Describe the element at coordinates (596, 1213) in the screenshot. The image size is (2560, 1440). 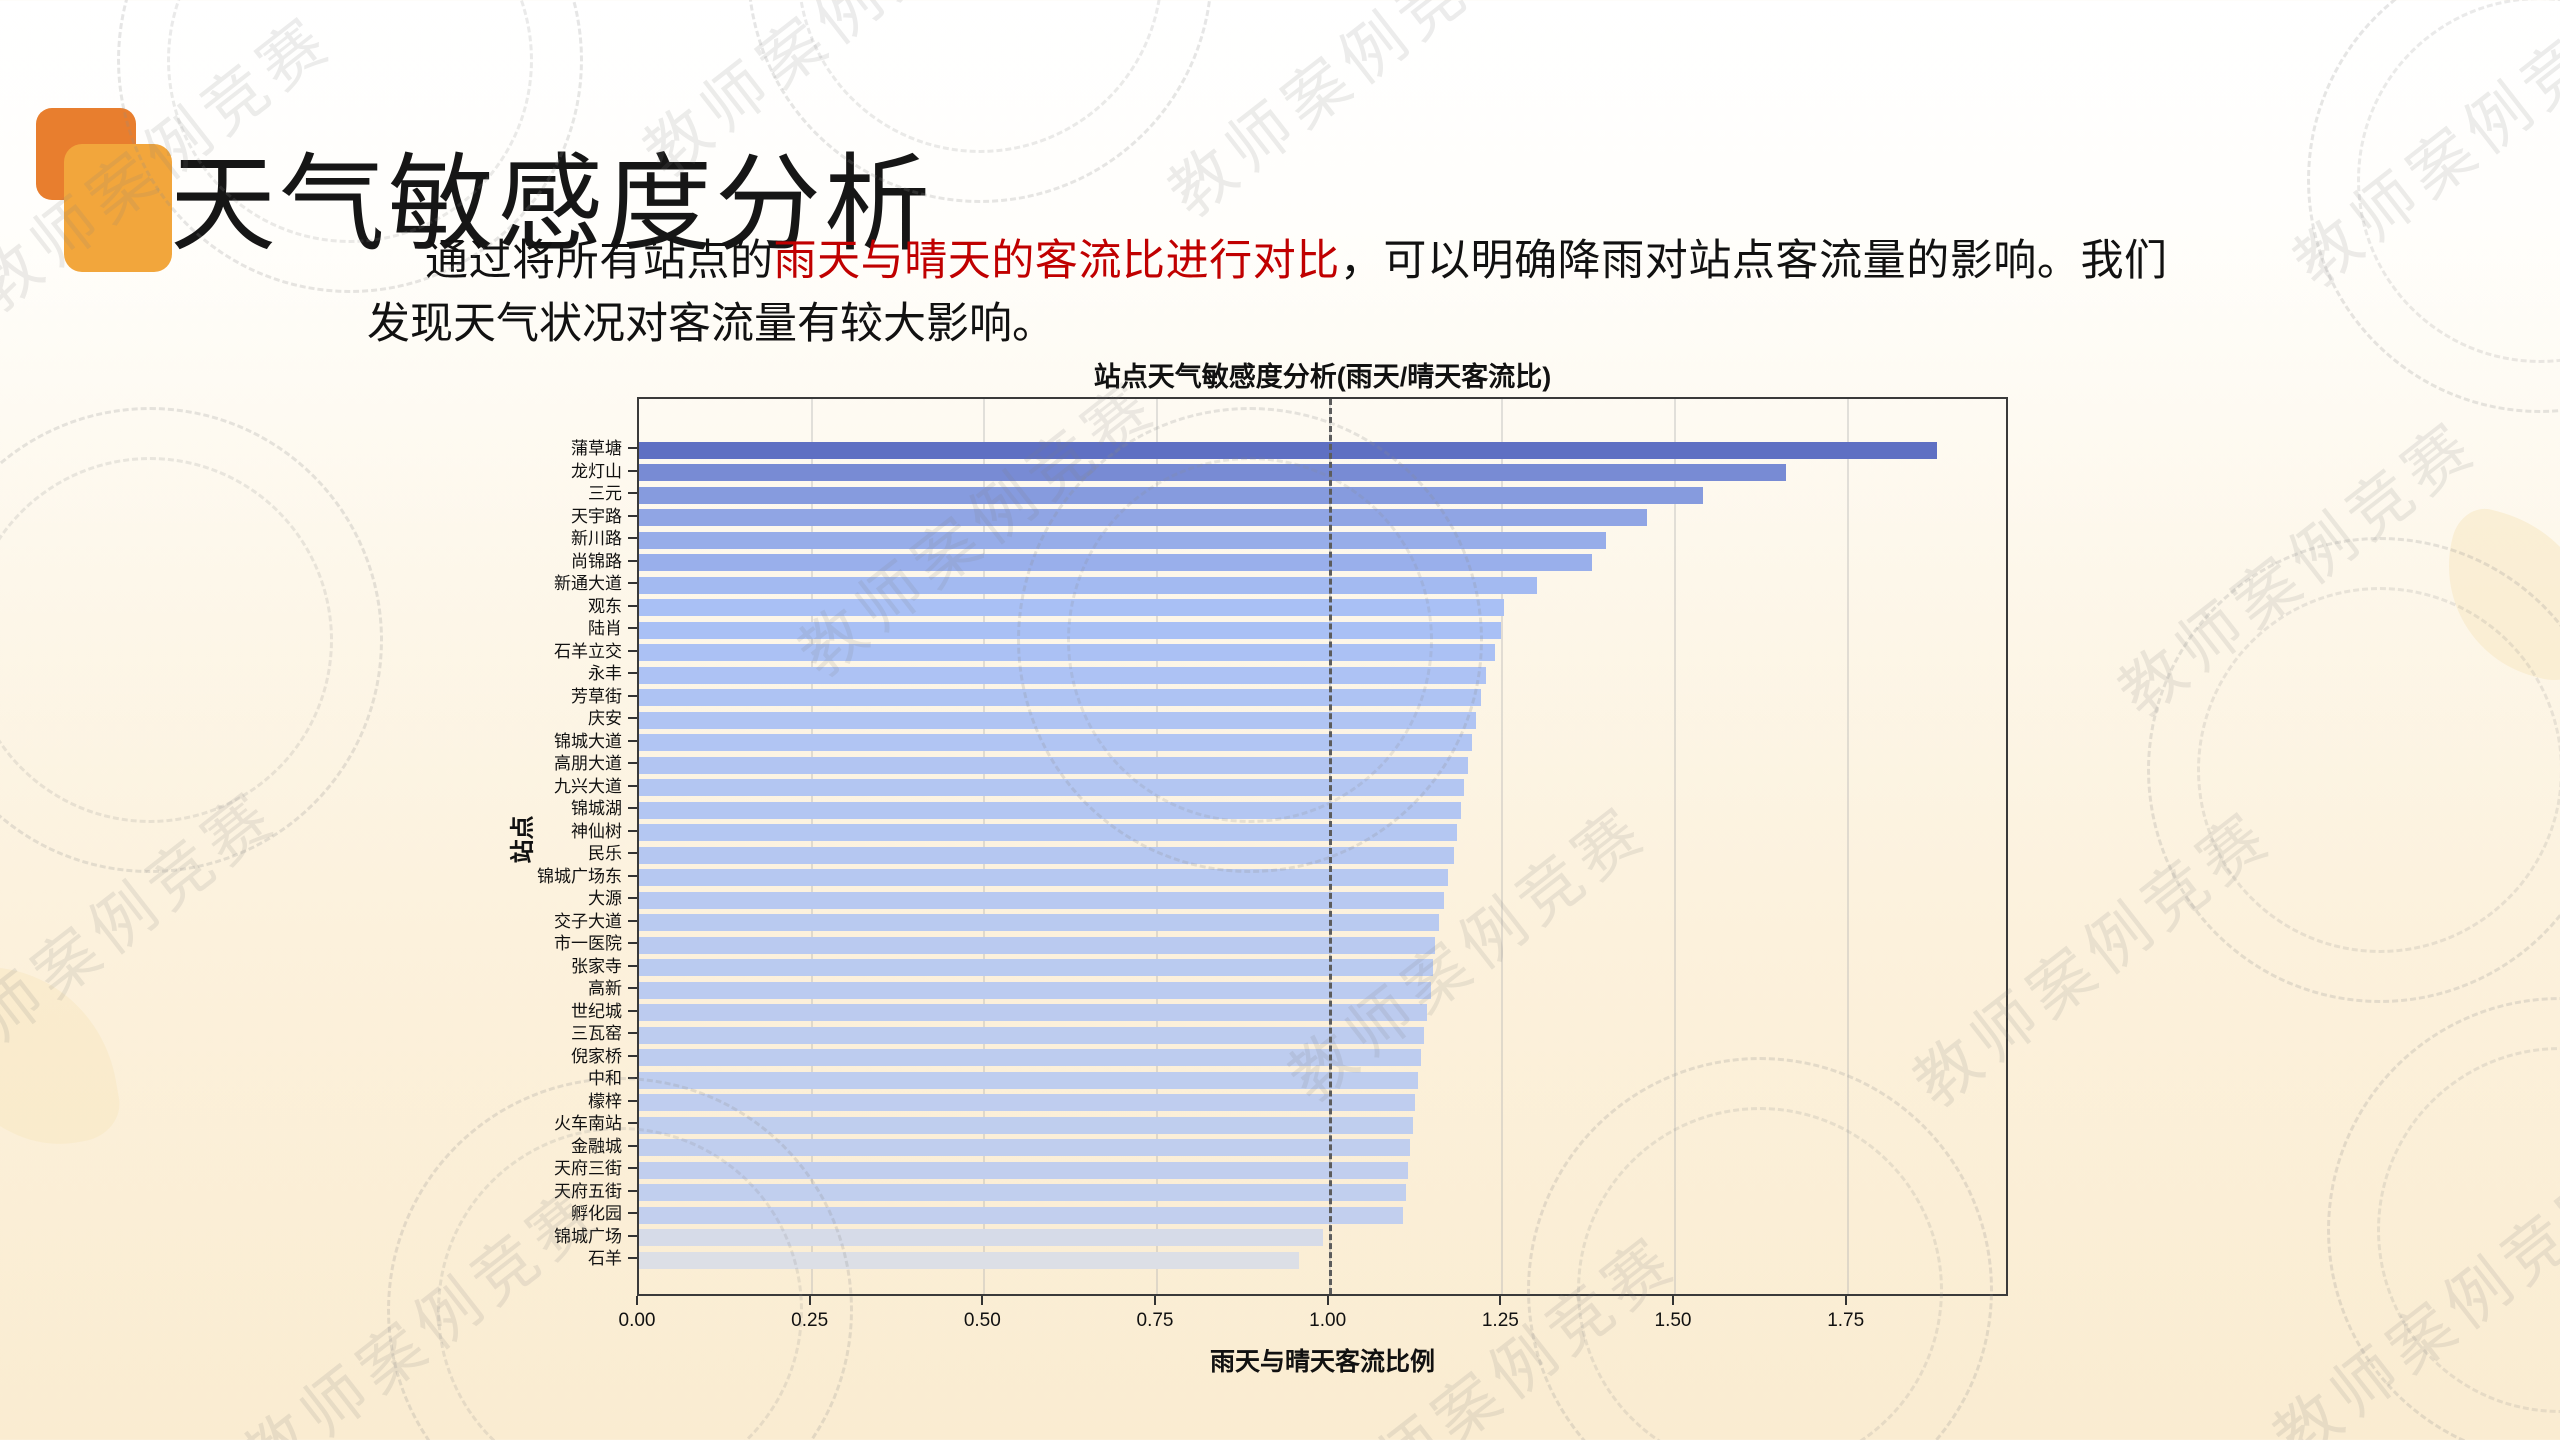
I see `y-tick-label: 孵化园` at that location.